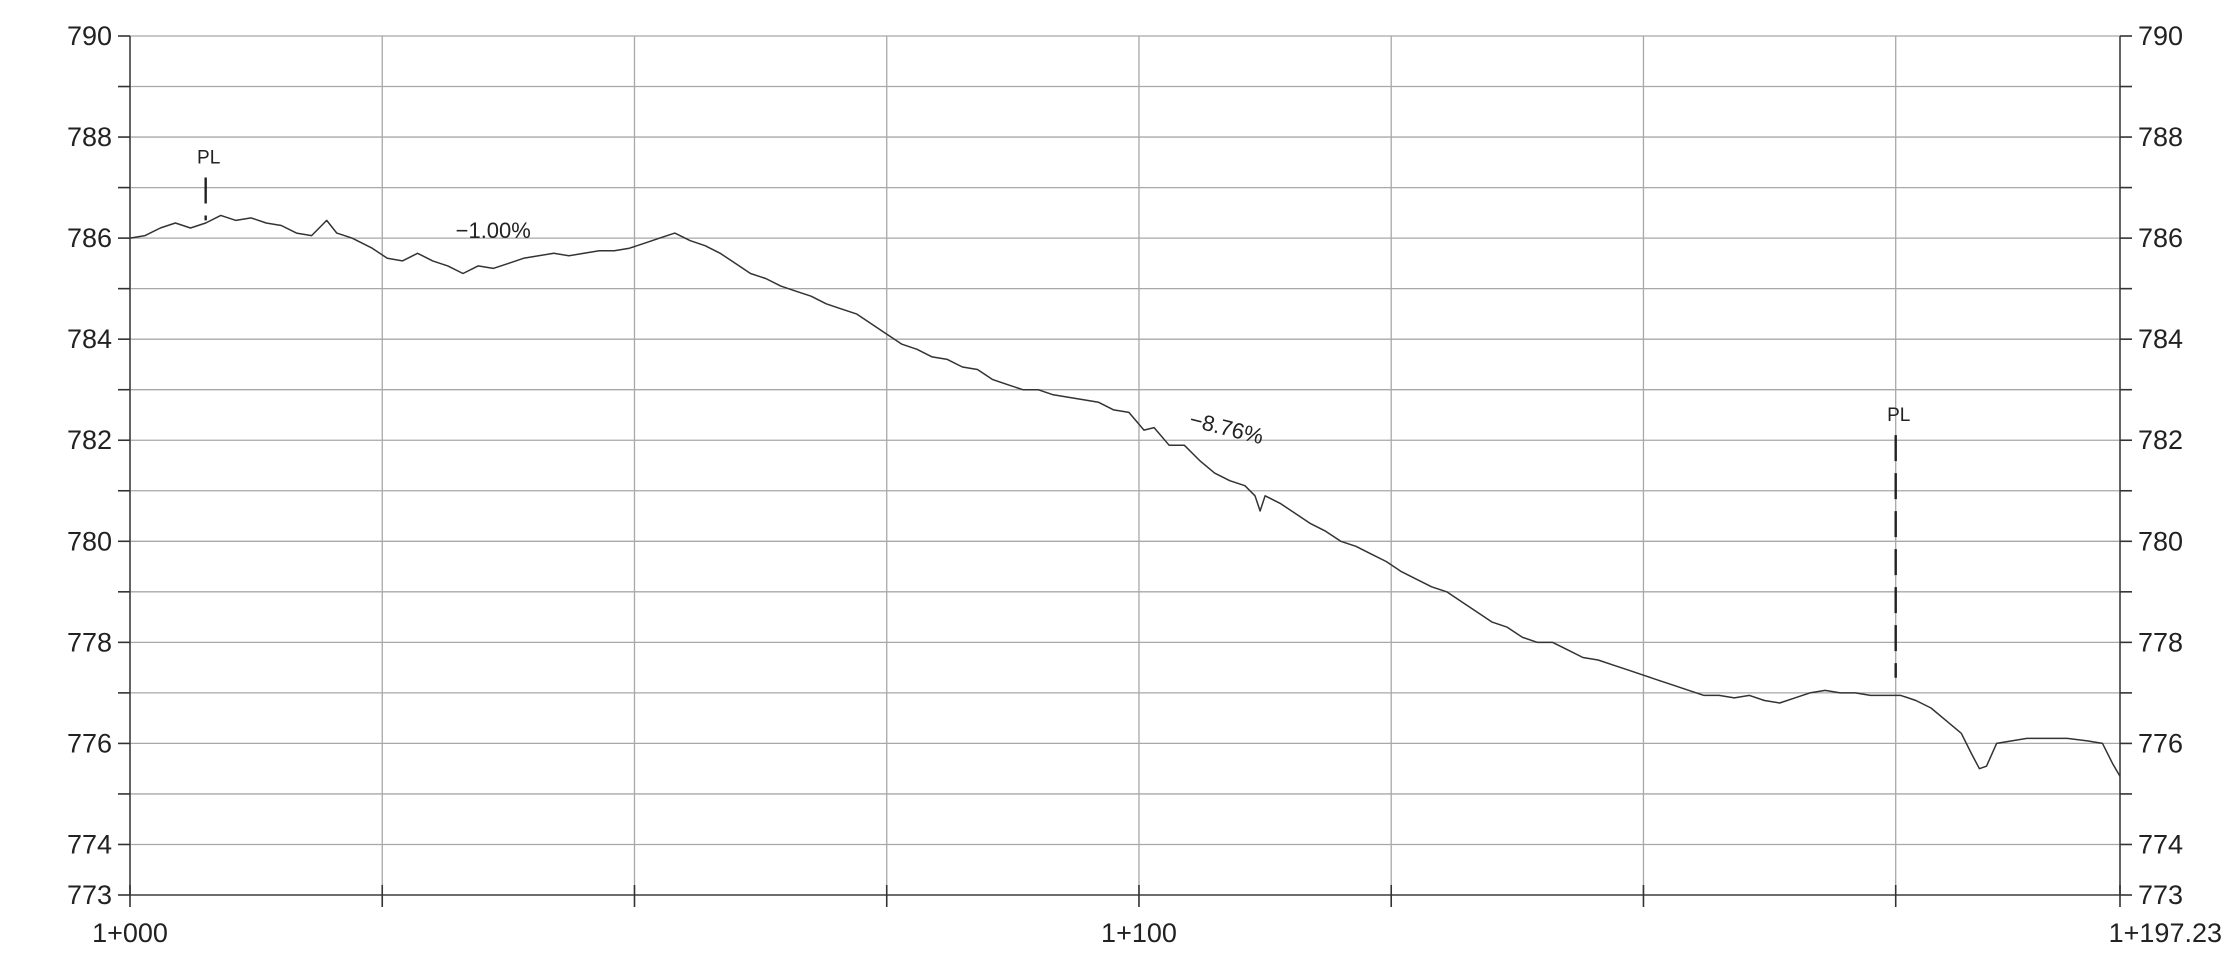 This screenshot has height=956, width=2227. What do you see at coordinates (2160, 743) in the screenshot?
I see `y-tick-label-right: 776` at bounding box center [2160, 743].